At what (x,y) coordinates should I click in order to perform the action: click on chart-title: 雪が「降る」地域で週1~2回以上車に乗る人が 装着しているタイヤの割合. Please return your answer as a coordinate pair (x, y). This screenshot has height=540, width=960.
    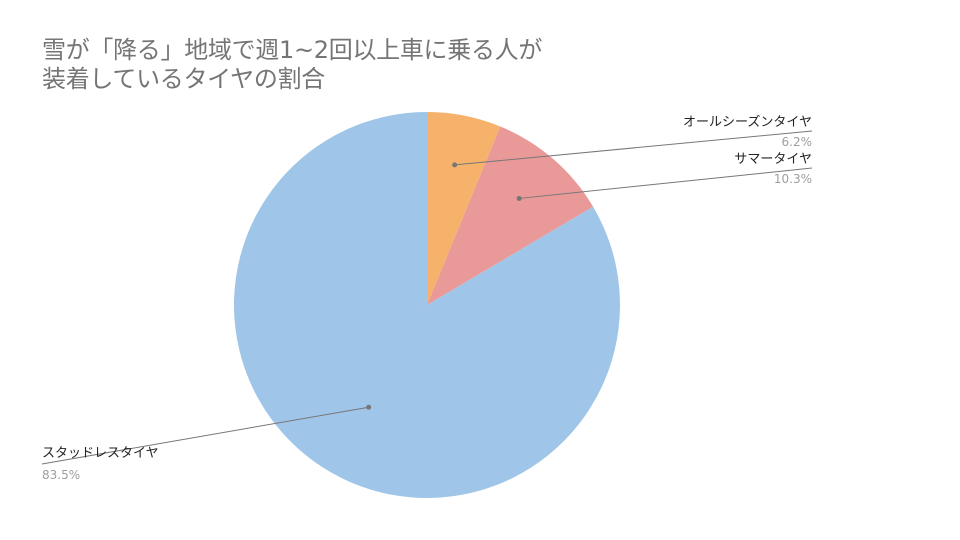
    Looking at the image, I should click on (362, 65).